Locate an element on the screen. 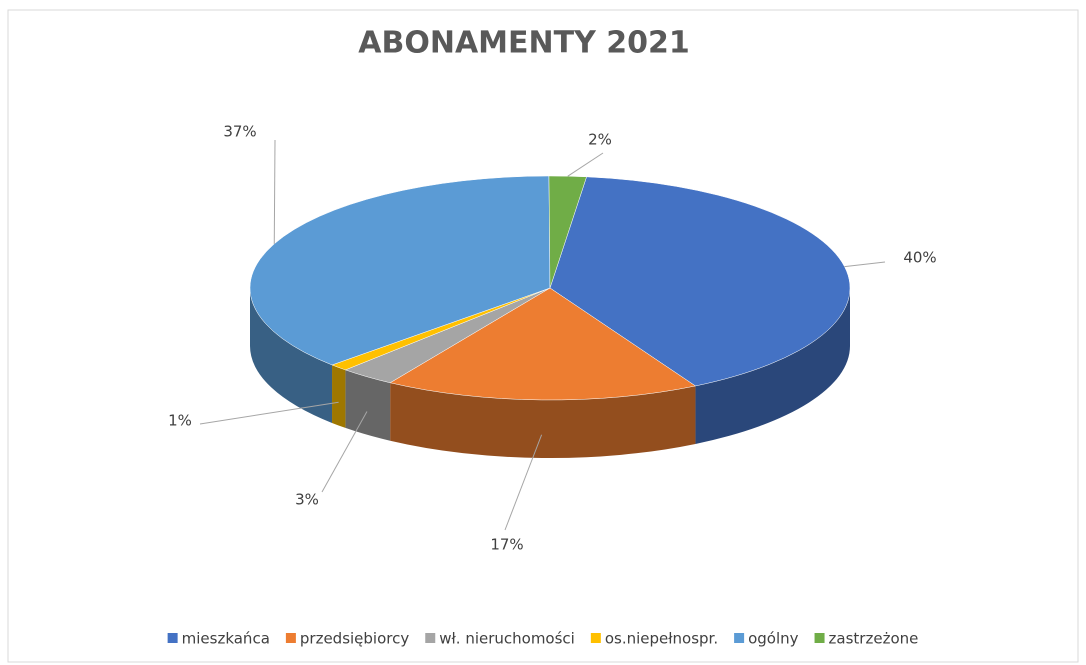 This screenshot has width=1086, height=665. data-label: 40% is located at coordinates (919, 258).